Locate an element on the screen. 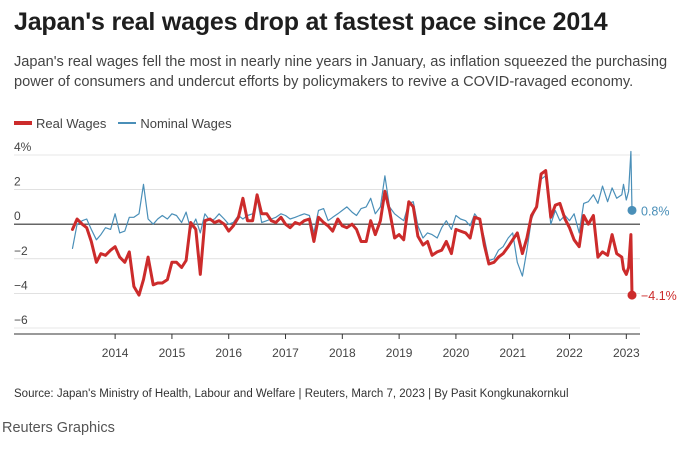  y-tick-label: 4% is located at coordinates (23, 147).